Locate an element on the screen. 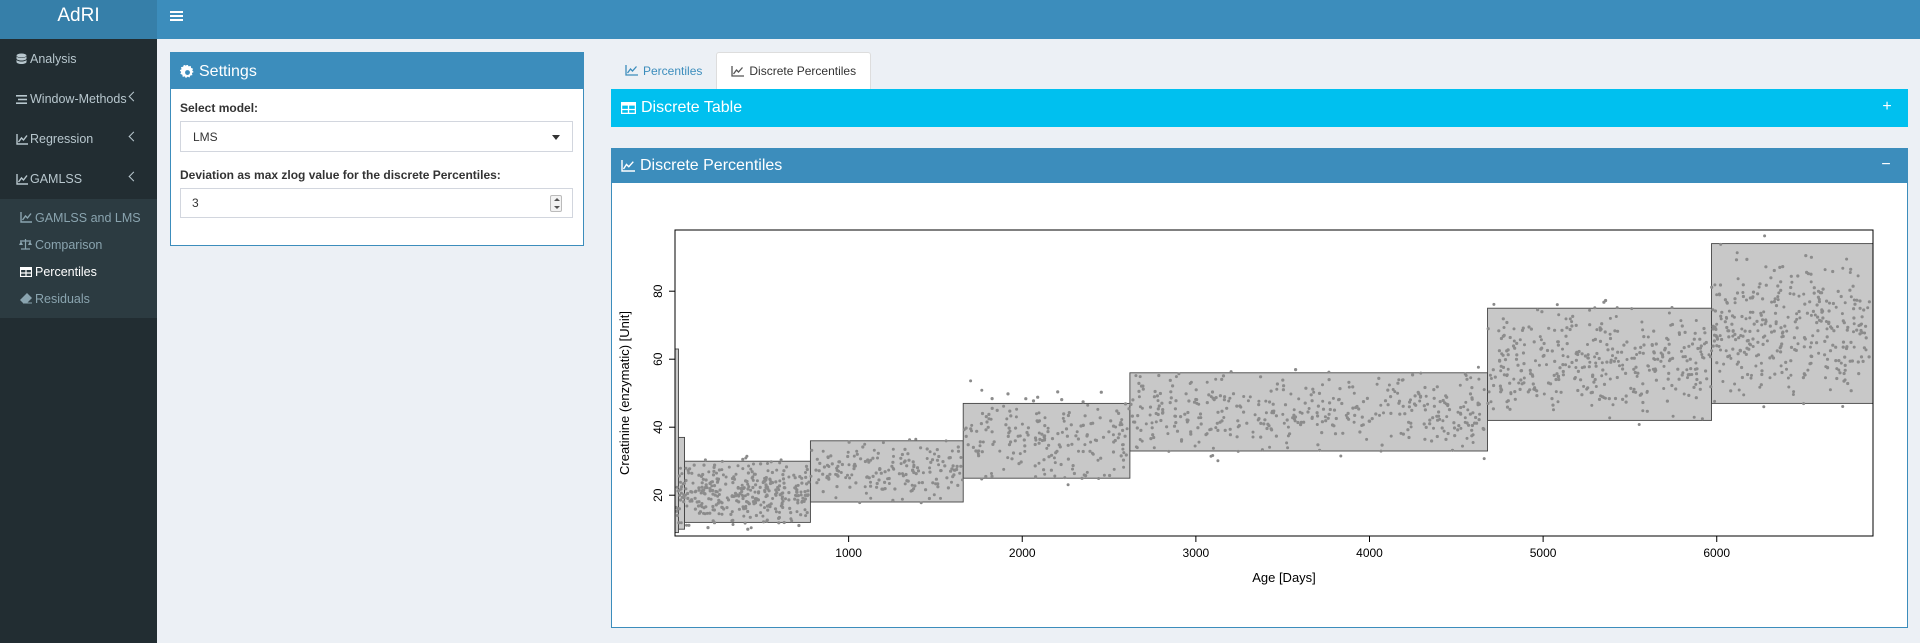  app-logo: AdRI is located at coordinates (78, 19).